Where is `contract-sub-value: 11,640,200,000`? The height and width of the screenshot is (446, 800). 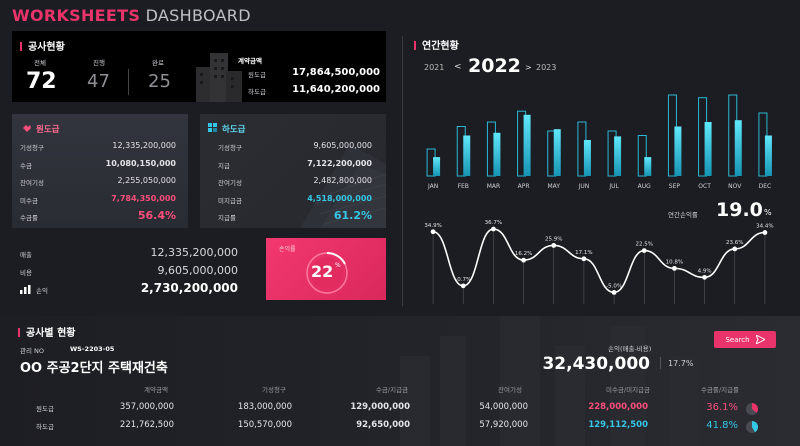 contract-sub-value: 11,640,200,000 is located at coordinates (336, 89).